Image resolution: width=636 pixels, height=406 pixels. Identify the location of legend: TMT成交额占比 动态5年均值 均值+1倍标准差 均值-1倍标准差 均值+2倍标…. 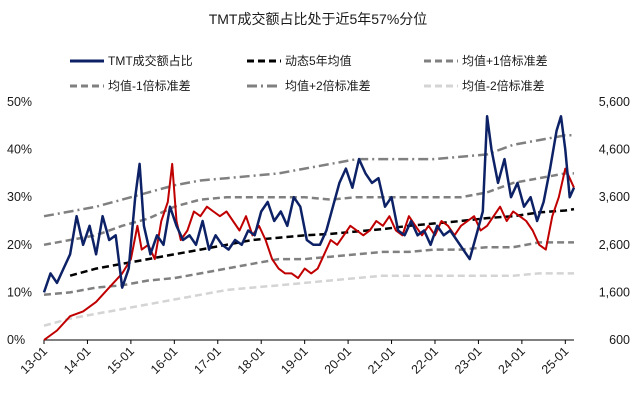
(309, 73).